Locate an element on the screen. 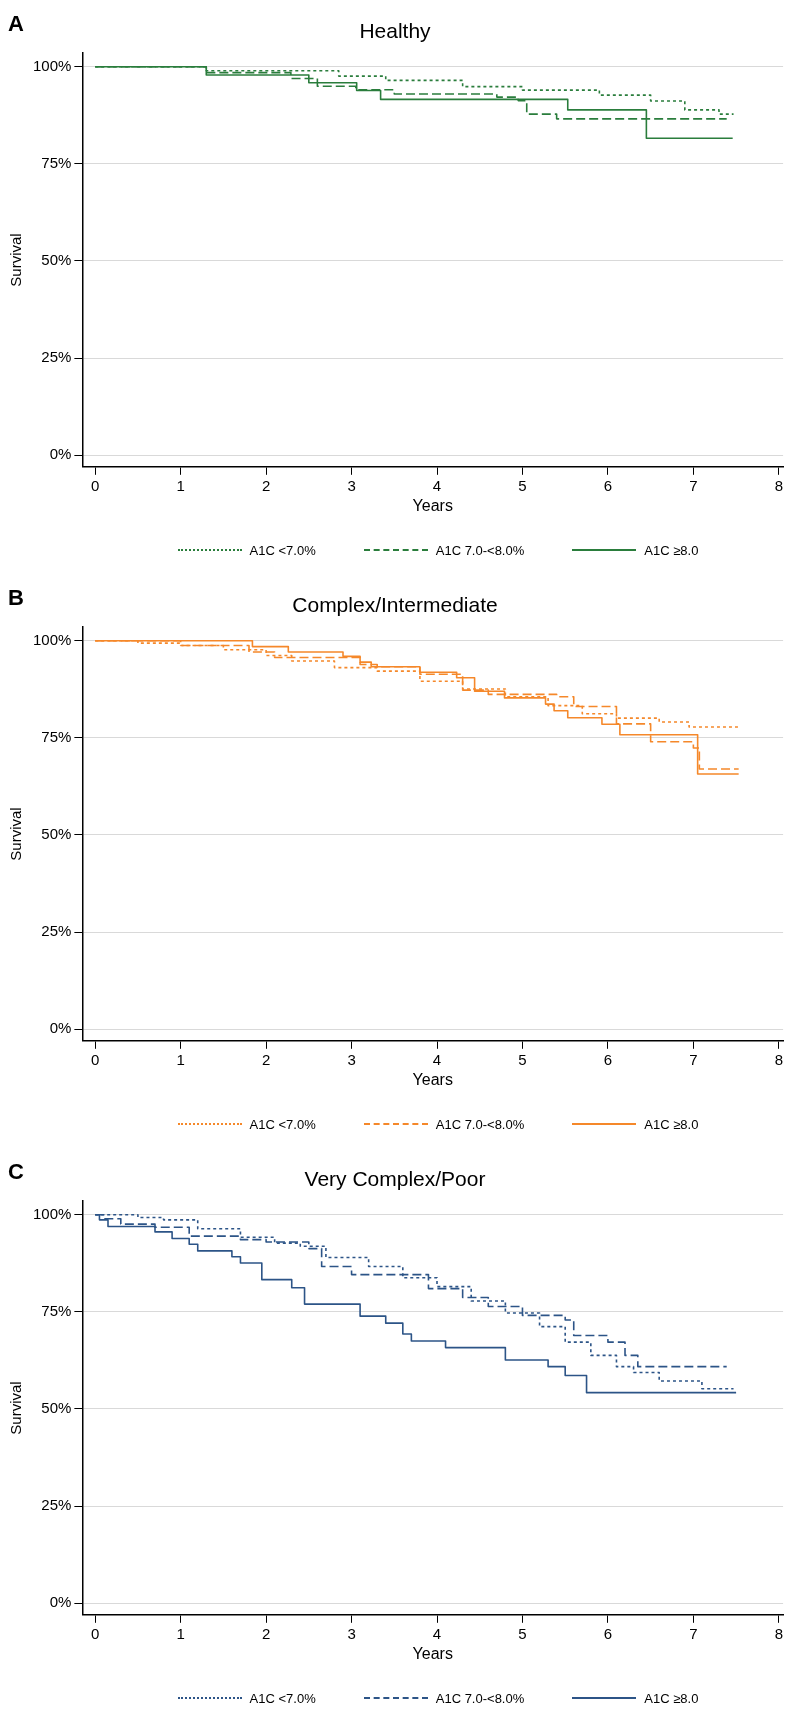  text: A is located at coordinates (16, 24).